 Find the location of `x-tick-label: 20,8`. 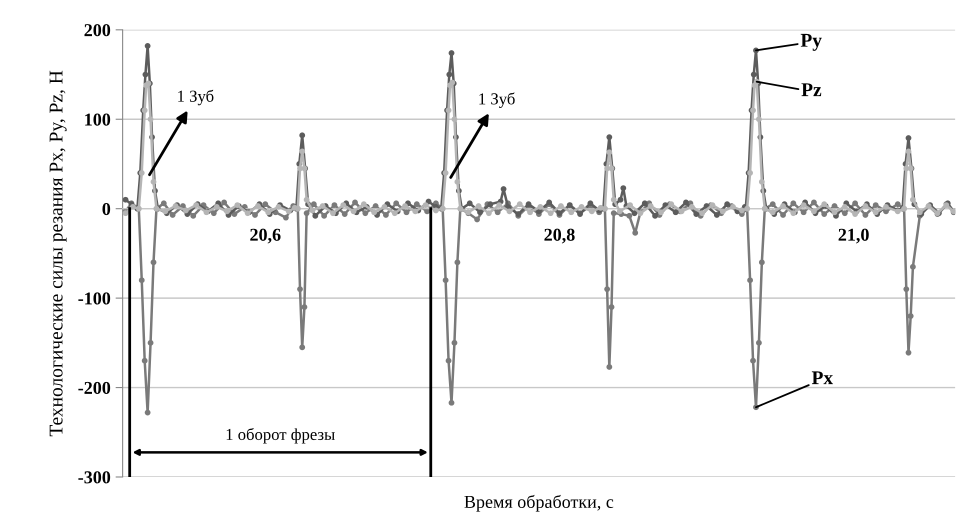

x-tick-label: 20,8 is located at coordinates (559, 236).